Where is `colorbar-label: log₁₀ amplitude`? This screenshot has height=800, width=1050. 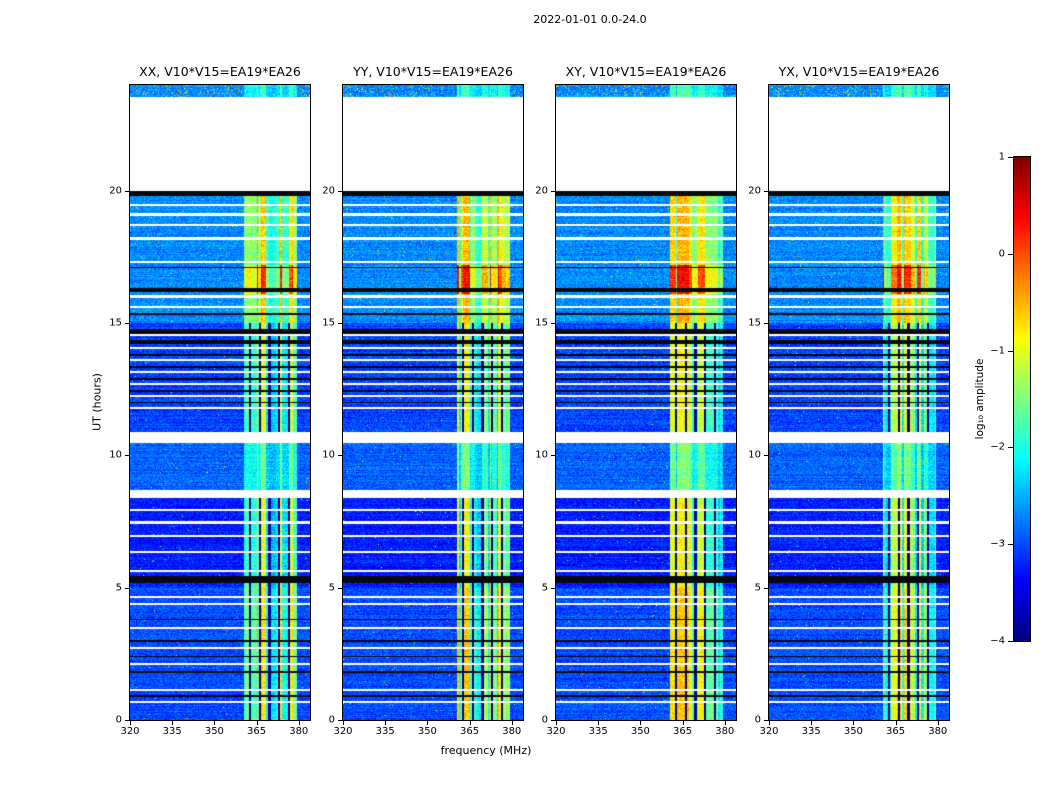
colorbar-label: log₁₀ amplitude is located at coordinates (980, 399).